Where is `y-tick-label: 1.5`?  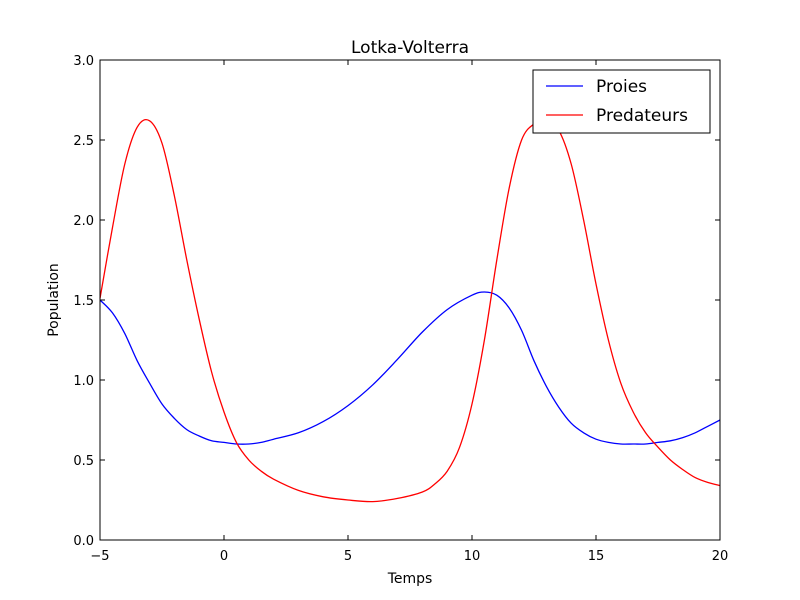 y-tick-label: 1.5 is located at coordinates (83, 301).